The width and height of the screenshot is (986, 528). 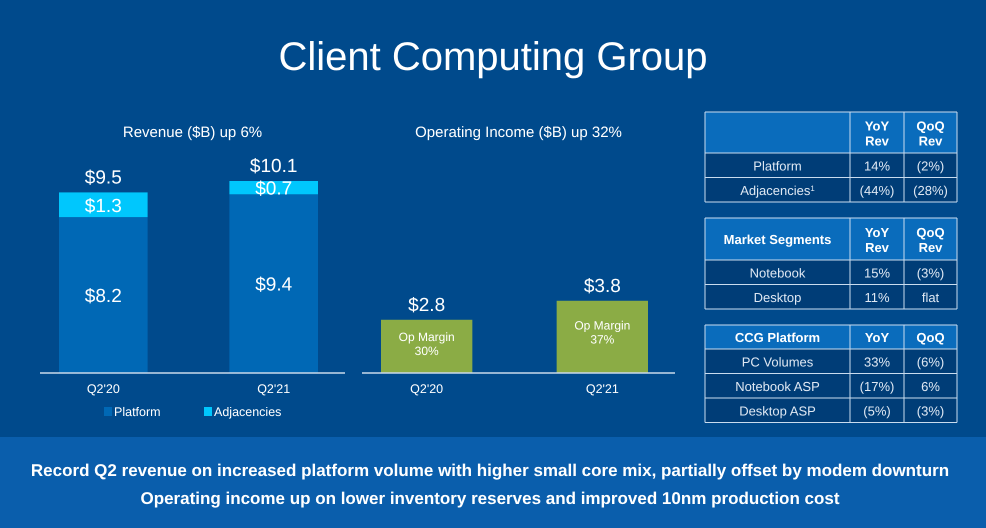 What do you see at coordinates (274, 166) in the screenshot?
I see `total-label: $10.1` at bounding box center [274, 166].